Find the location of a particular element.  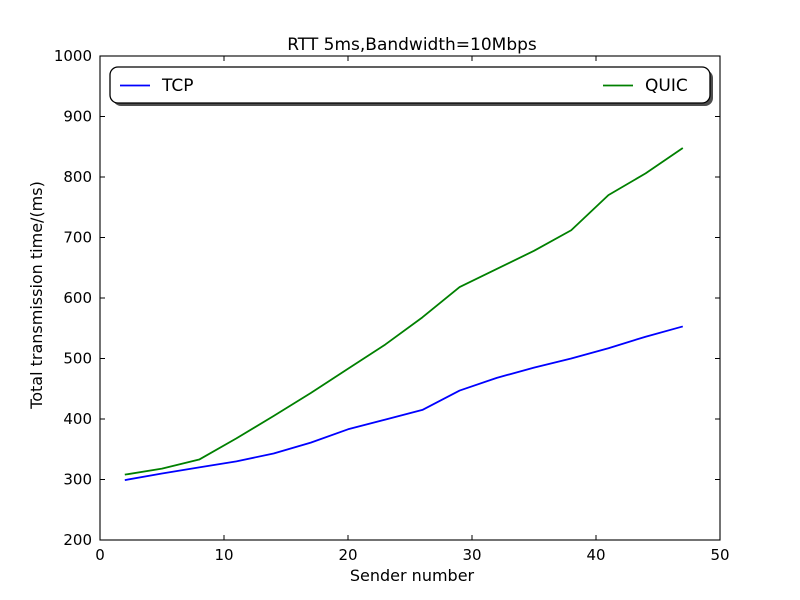

legend-box is located at coordinates (410, 85).